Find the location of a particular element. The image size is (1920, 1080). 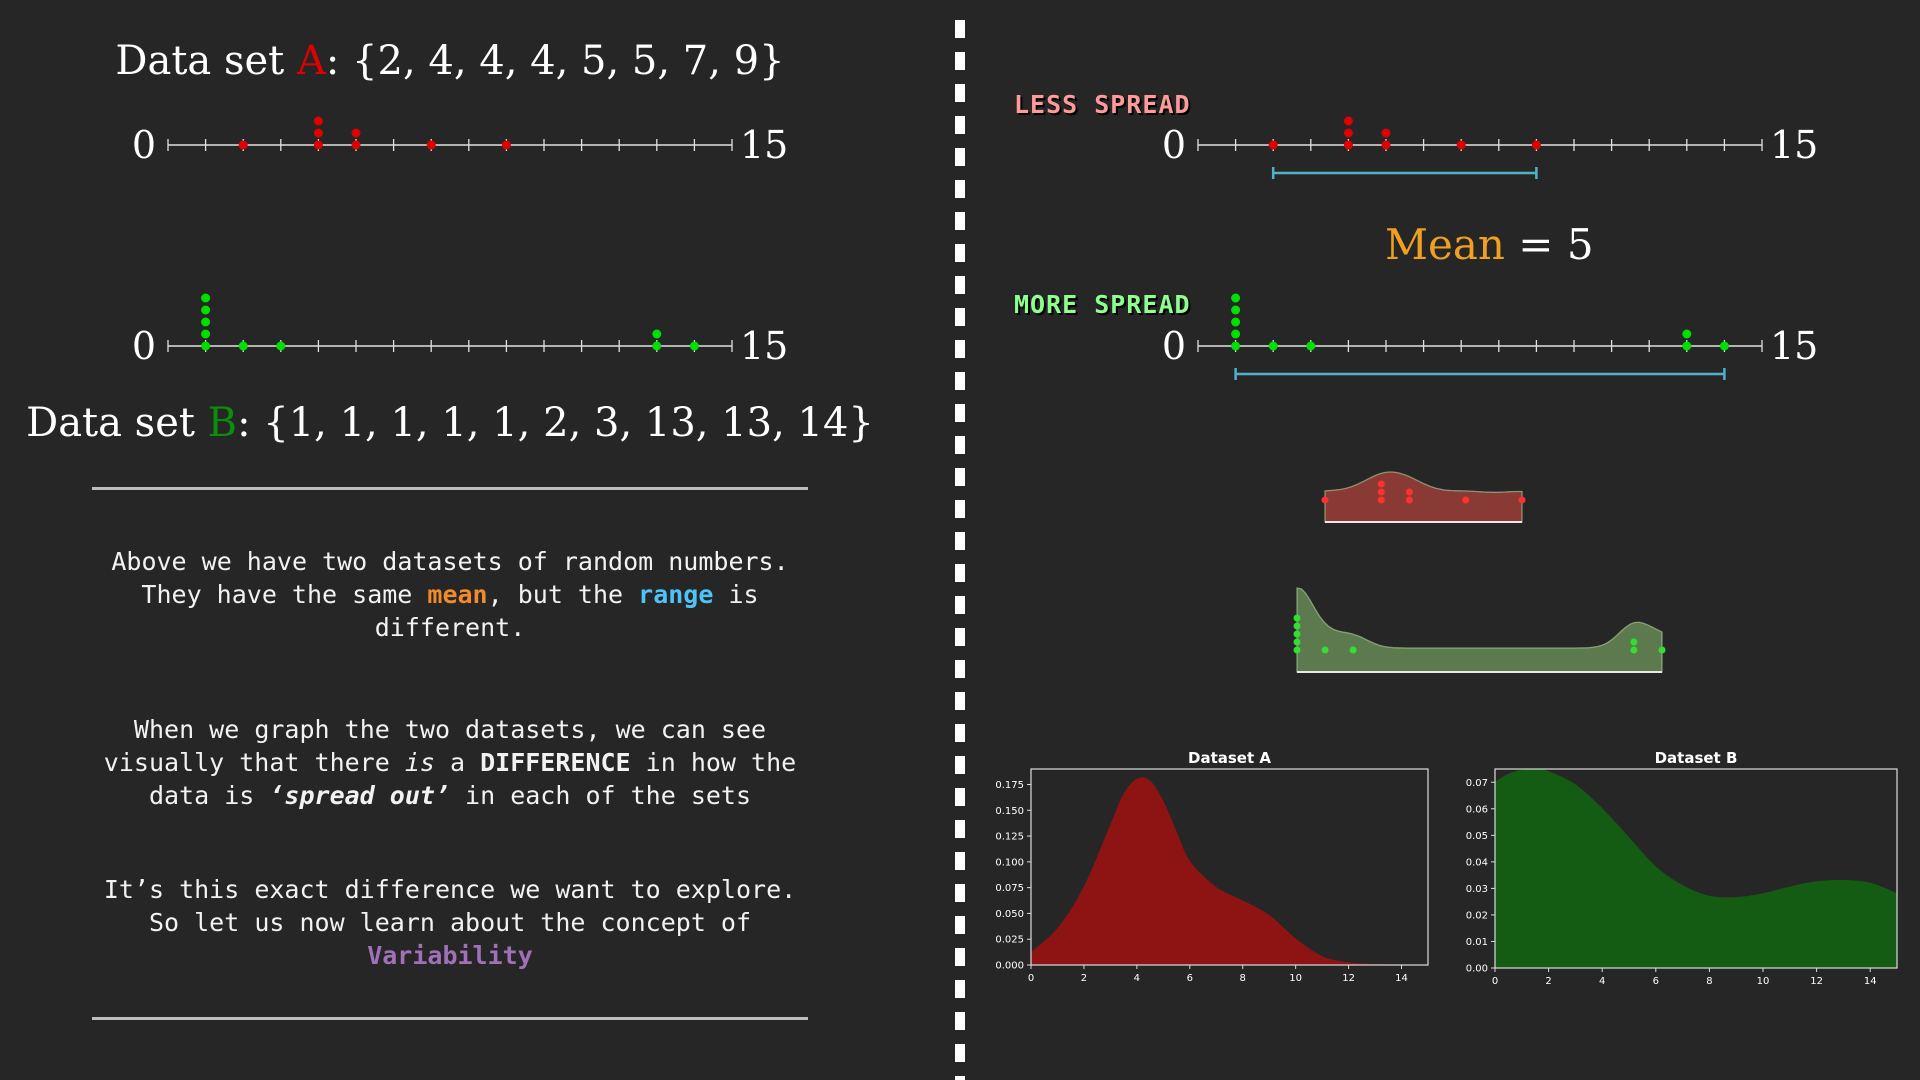

dataset-a-prefix: Data set is located at coordinates (206, 61).